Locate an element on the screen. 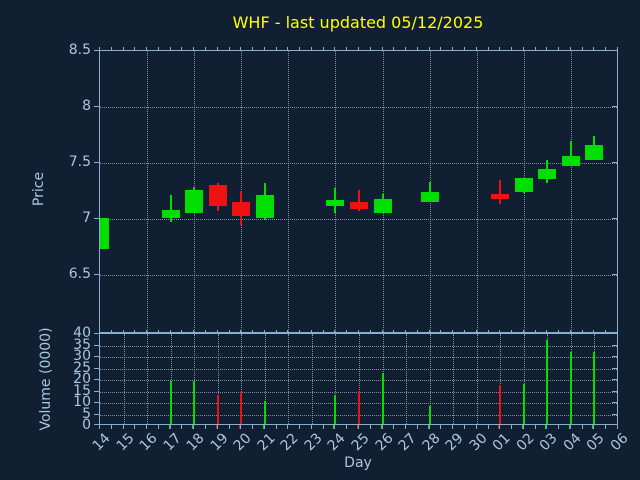 The image size is (640, 480). volume-tick-label: 5 is located at coordinates (86, 413).